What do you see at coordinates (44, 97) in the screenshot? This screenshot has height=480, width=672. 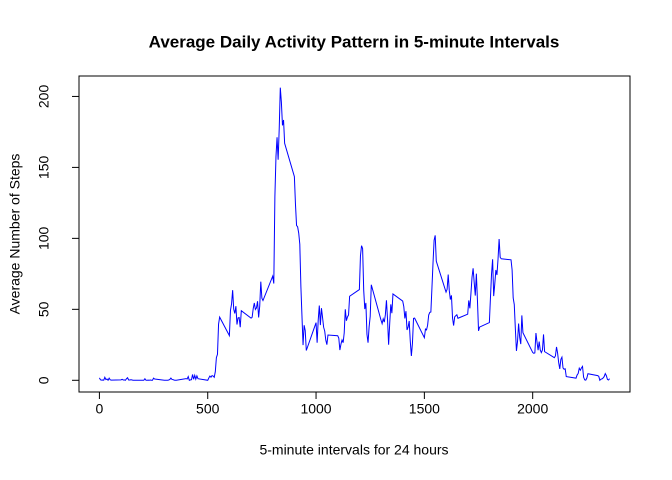 I see `y-tick-label: 200` at bounding box center [44, 97].